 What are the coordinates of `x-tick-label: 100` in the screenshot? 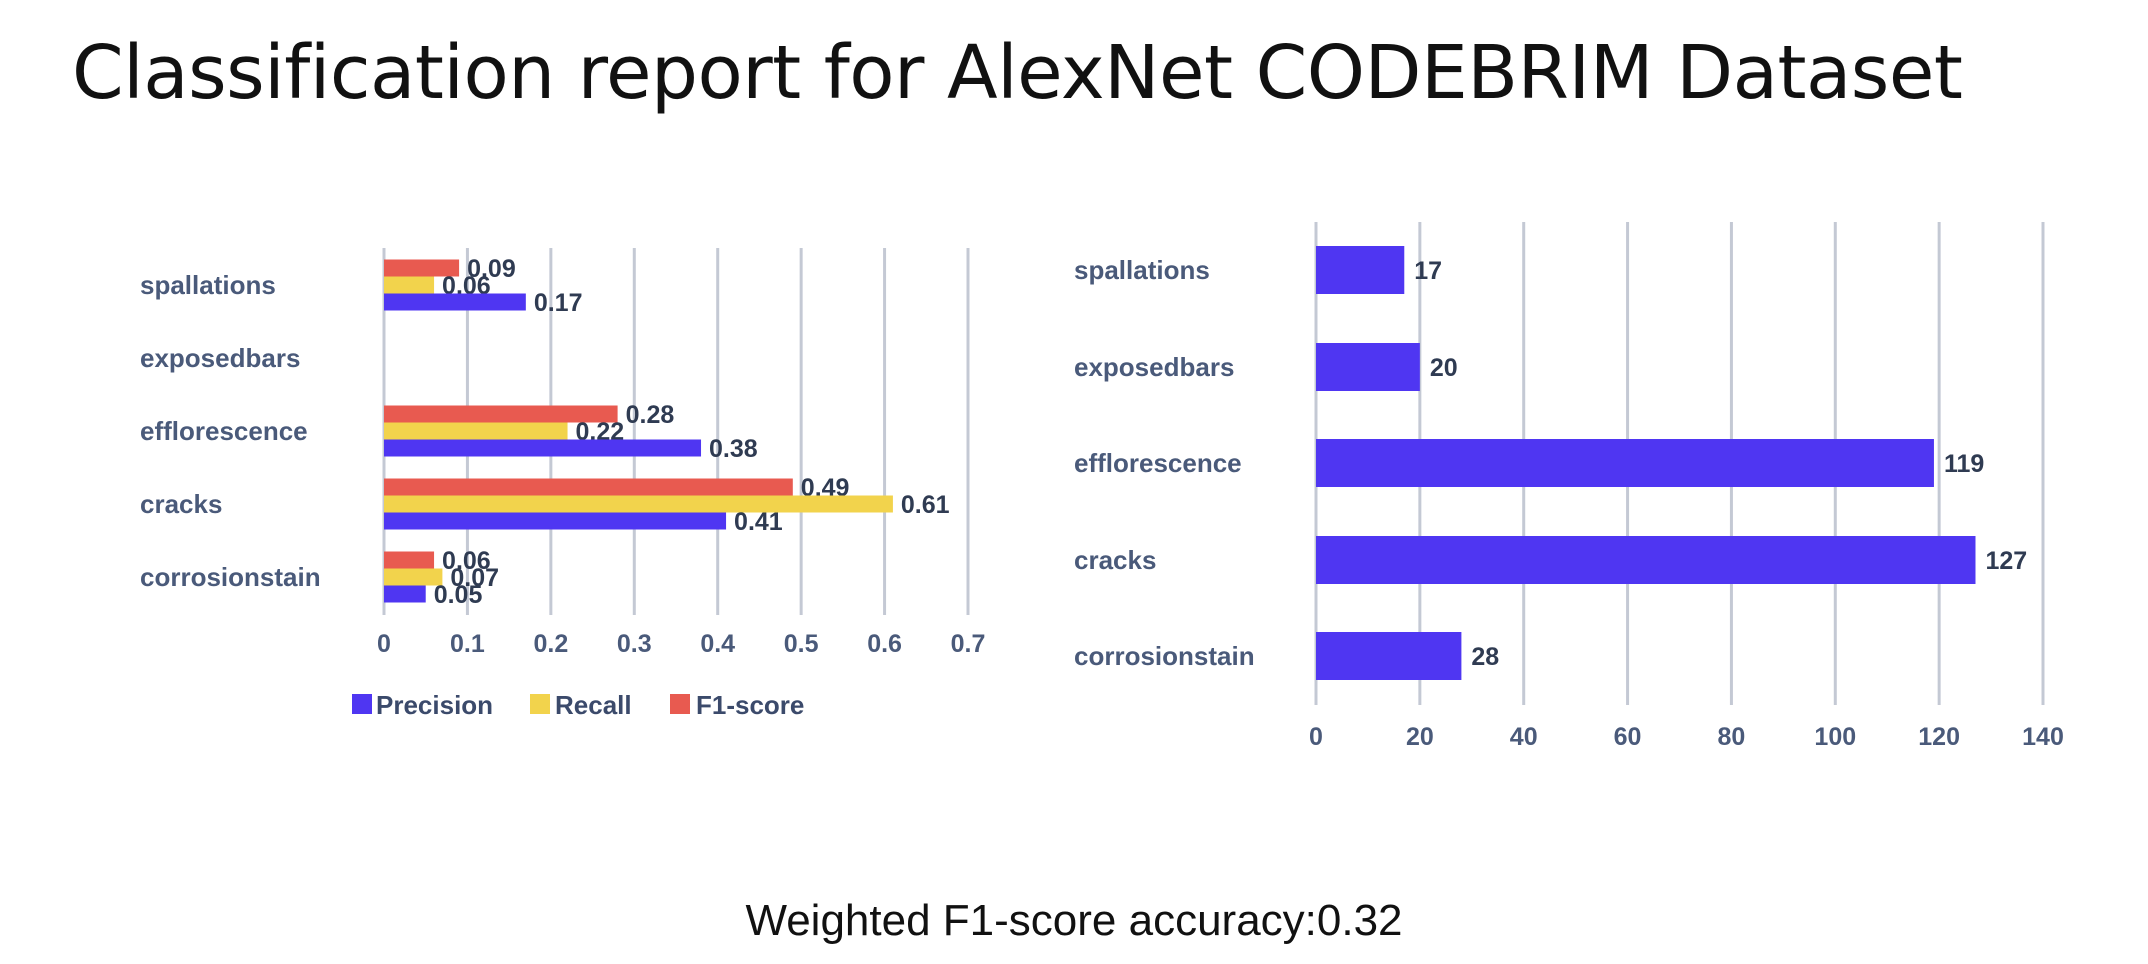 It's located at (1835, 737).